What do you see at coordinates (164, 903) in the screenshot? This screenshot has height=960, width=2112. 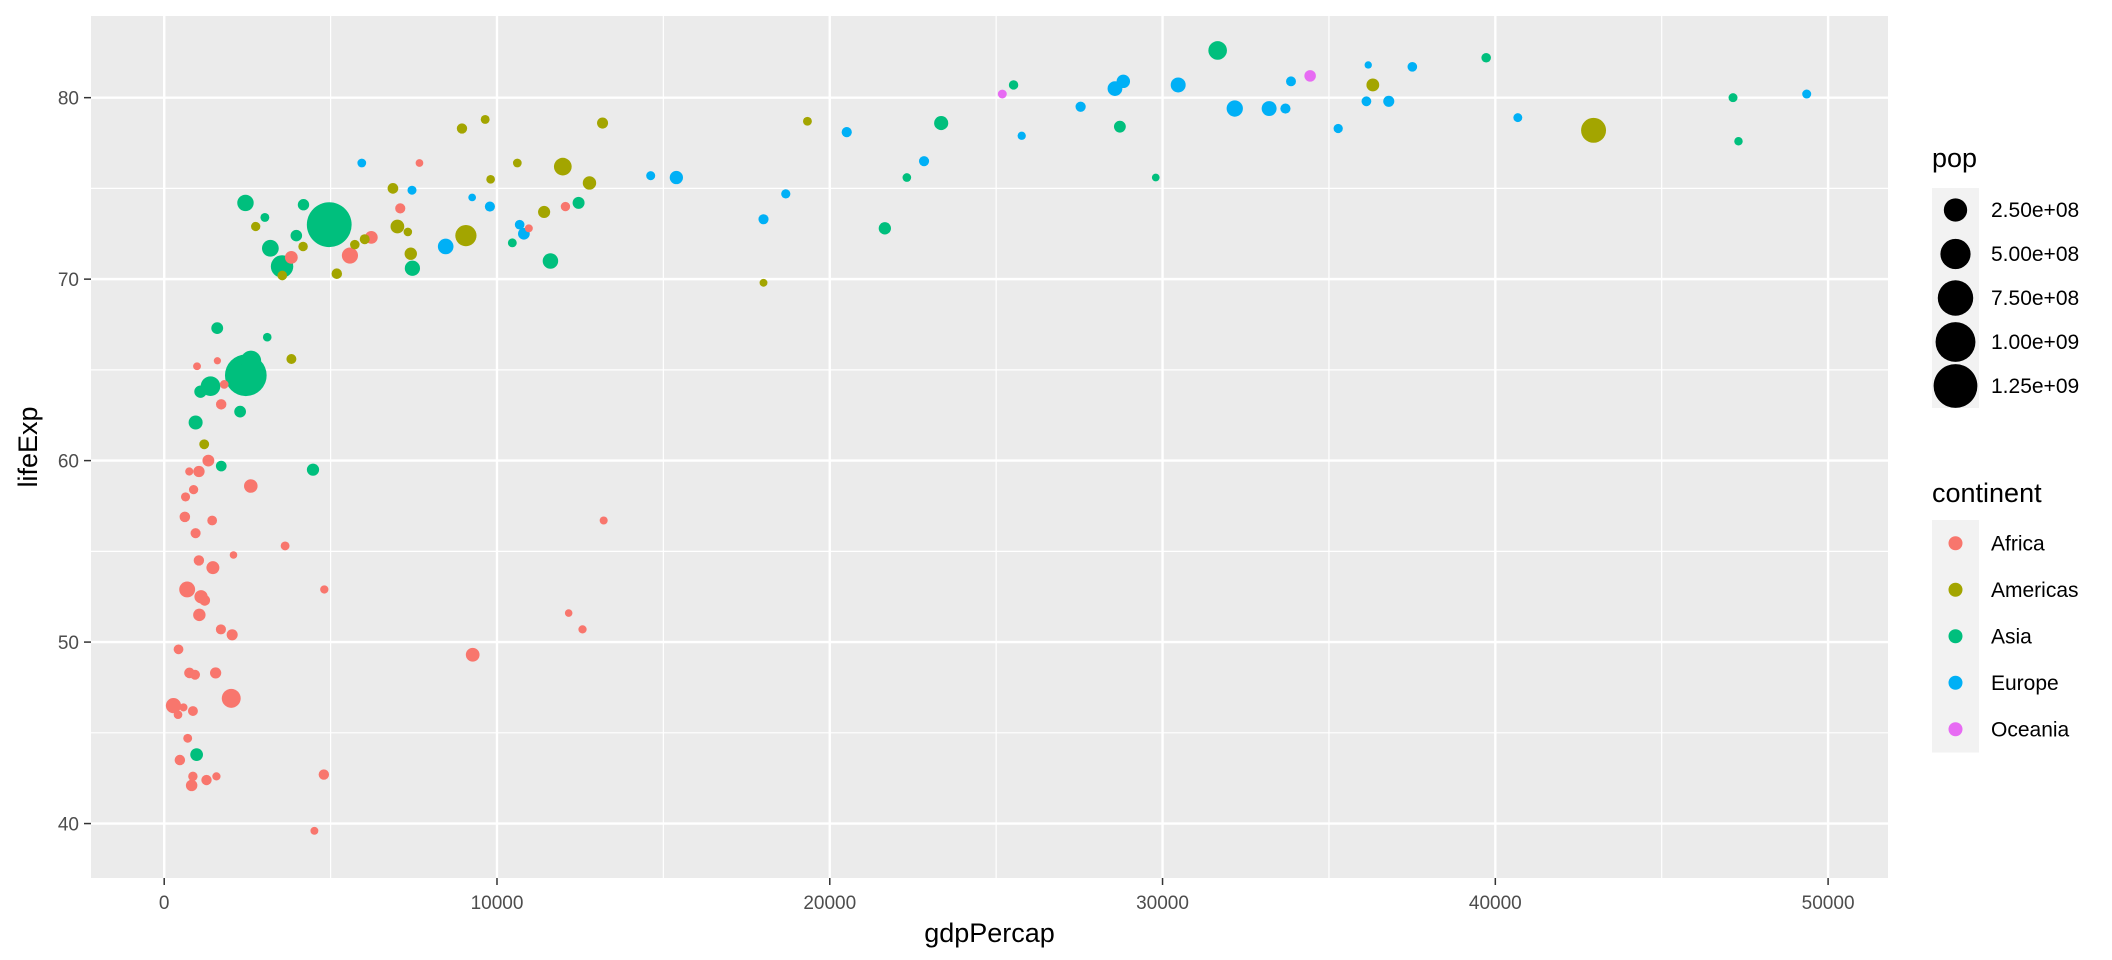 I see `x-tick-label: 0` at bounding box center [164, 903].